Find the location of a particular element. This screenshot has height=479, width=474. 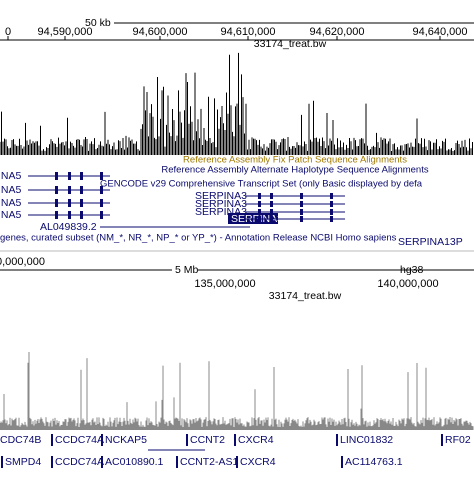

coordinate-label: 94,610,000 is located at coordinates (247, 32).